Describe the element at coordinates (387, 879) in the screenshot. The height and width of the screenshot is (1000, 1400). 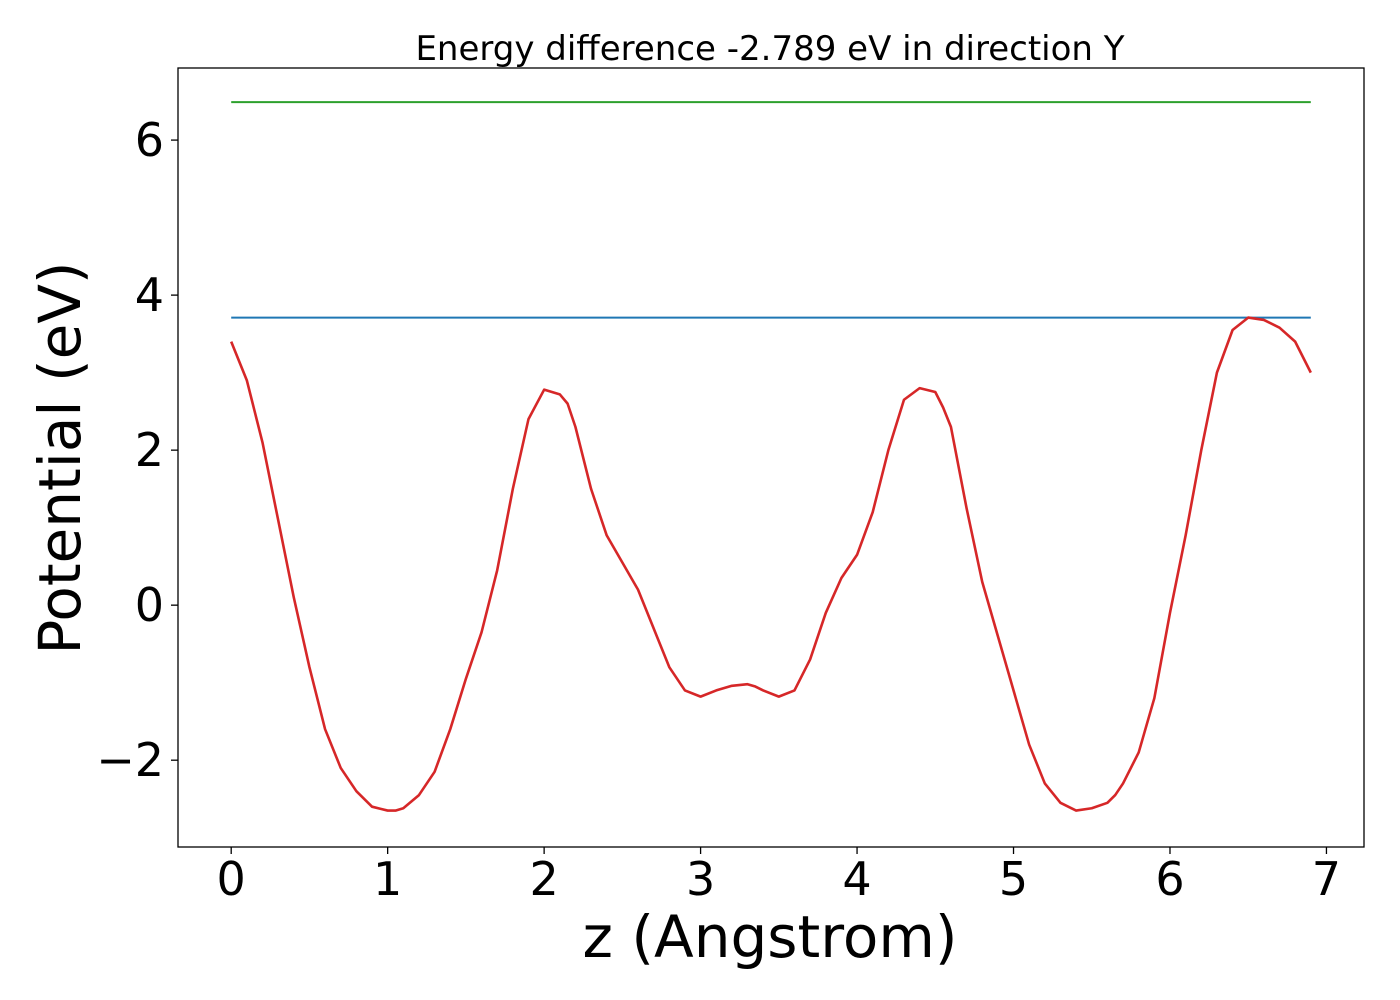
I see `x-tick-label: 1` at that location.